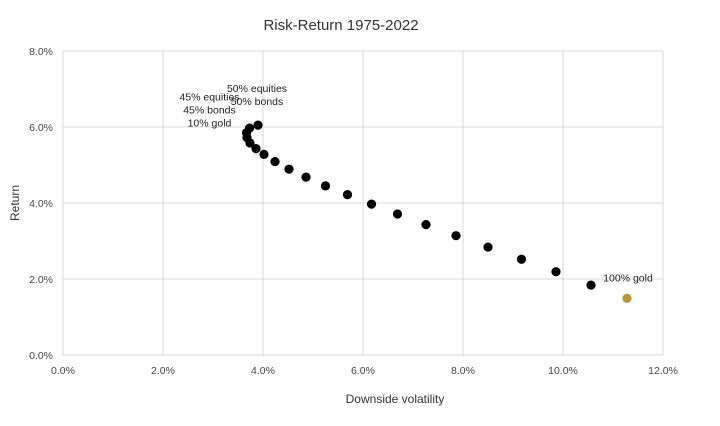 The height and width of the screenshot is (426, 720). Describe the element at coordinates (628, 278) in the screenshot. I see `annotation-label: 100% gold` at that location.